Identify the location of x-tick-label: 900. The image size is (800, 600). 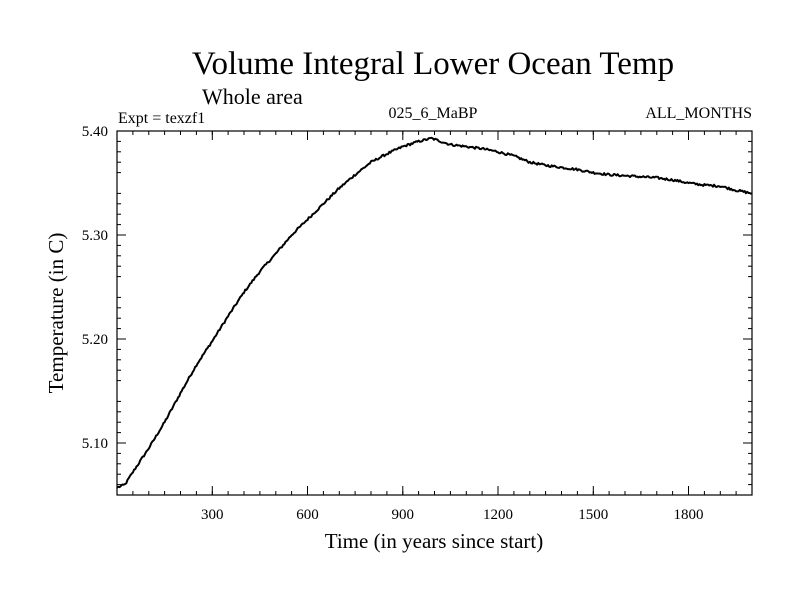
(403, 515).